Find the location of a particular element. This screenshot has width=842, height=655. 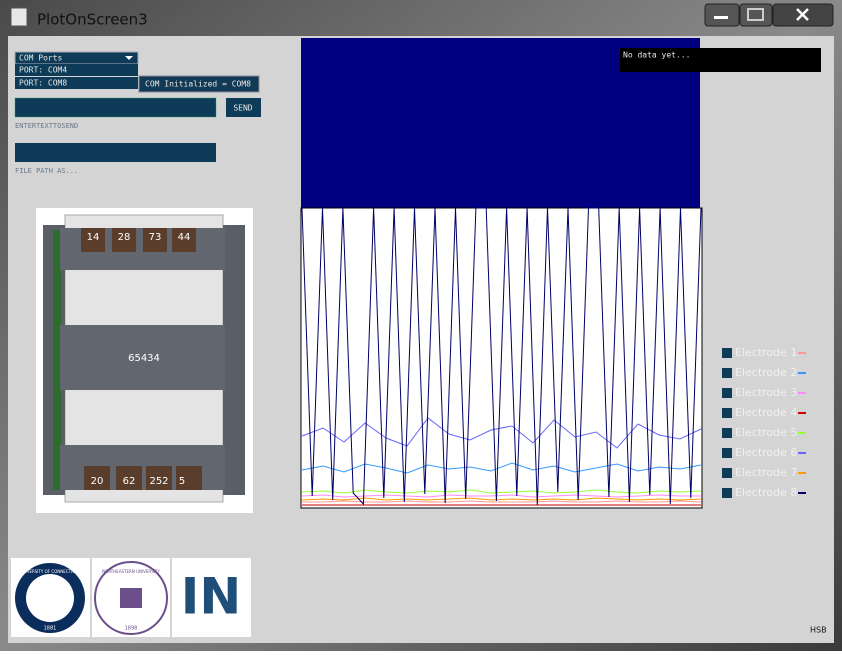

center-value: 65434 is located at coordinates (144, 358).